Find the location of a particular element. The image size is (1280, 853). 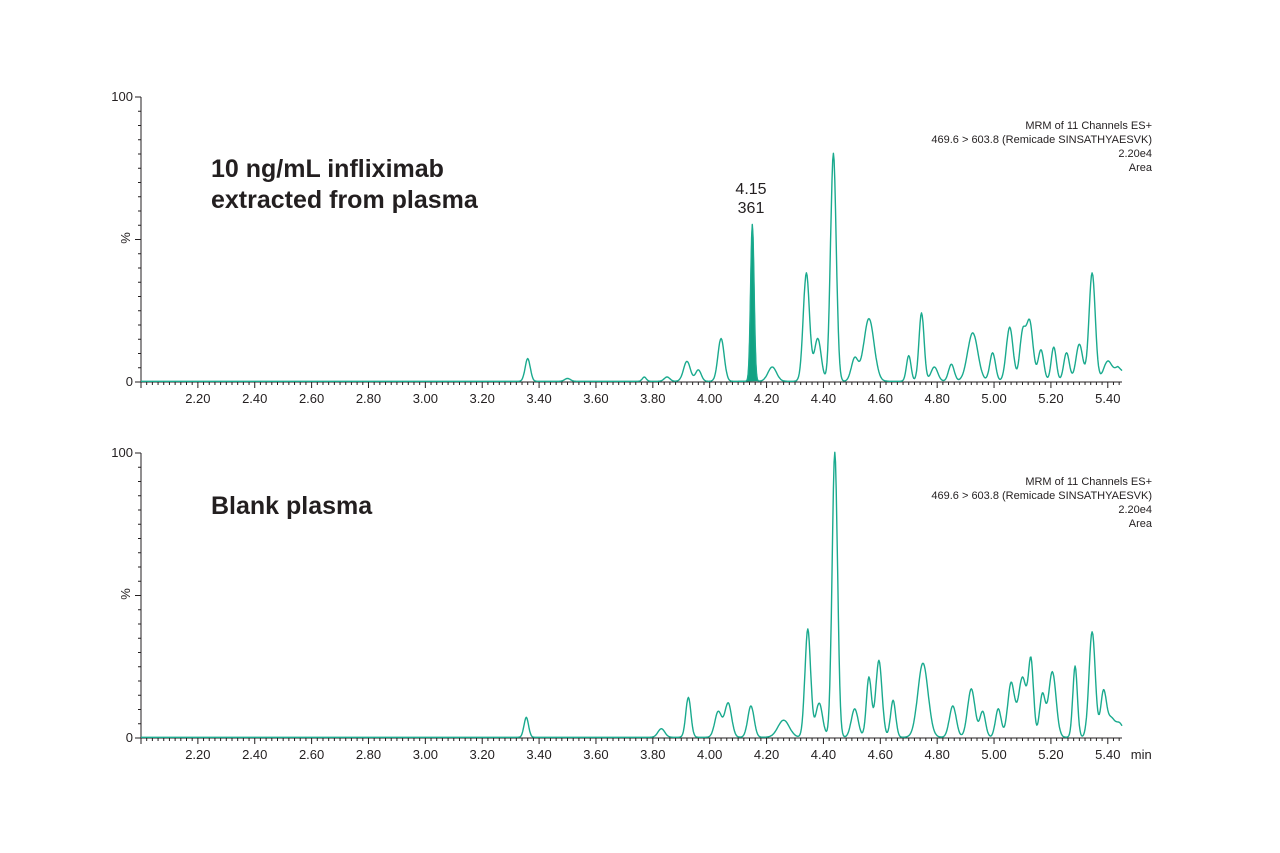

peak-area-value: 361 is located at coordinates (751, 208).